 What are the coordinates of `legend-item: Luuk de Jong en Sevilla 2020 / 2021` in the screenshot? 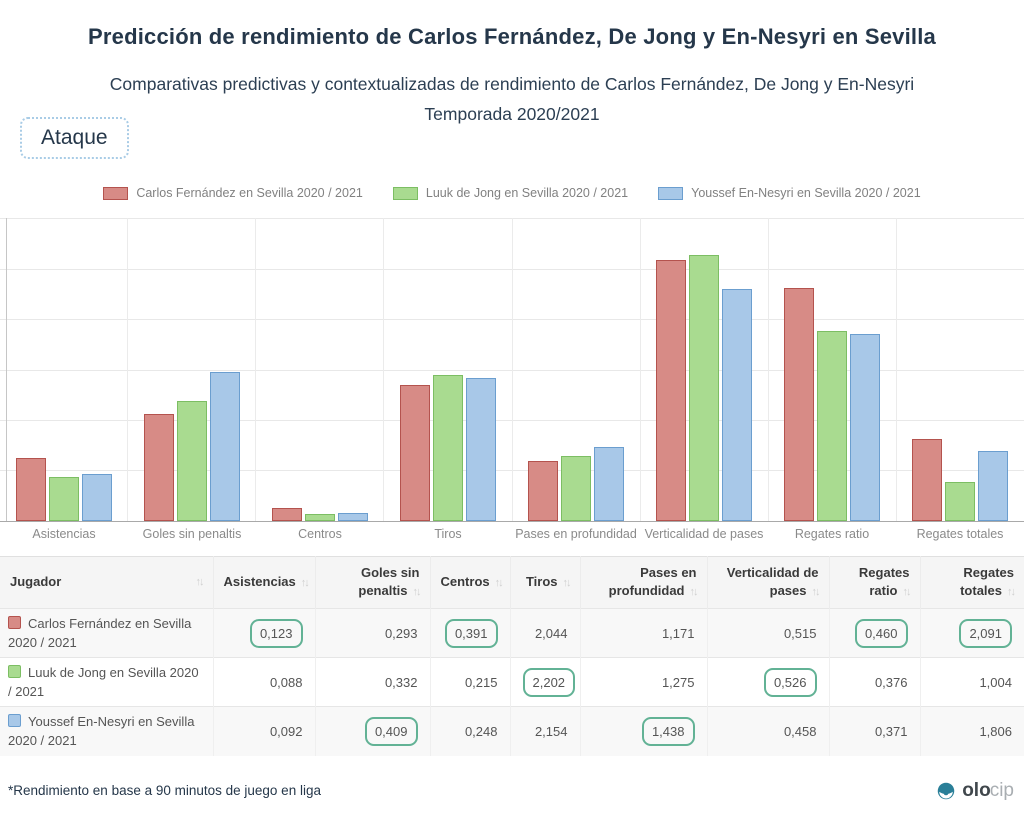 It's located at (510, 193).